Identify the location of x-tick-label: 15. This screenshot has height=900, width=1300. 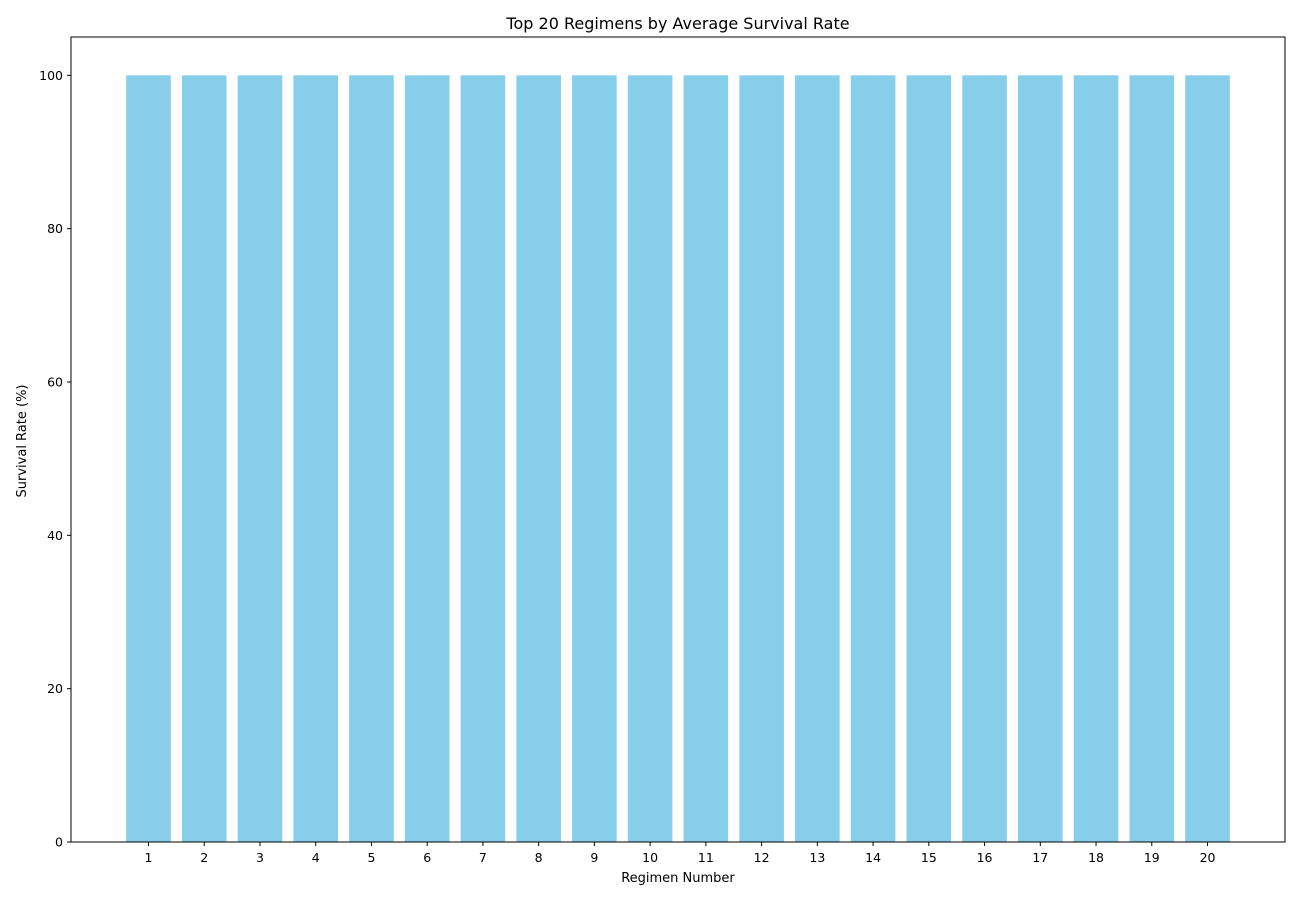
(929, 857).